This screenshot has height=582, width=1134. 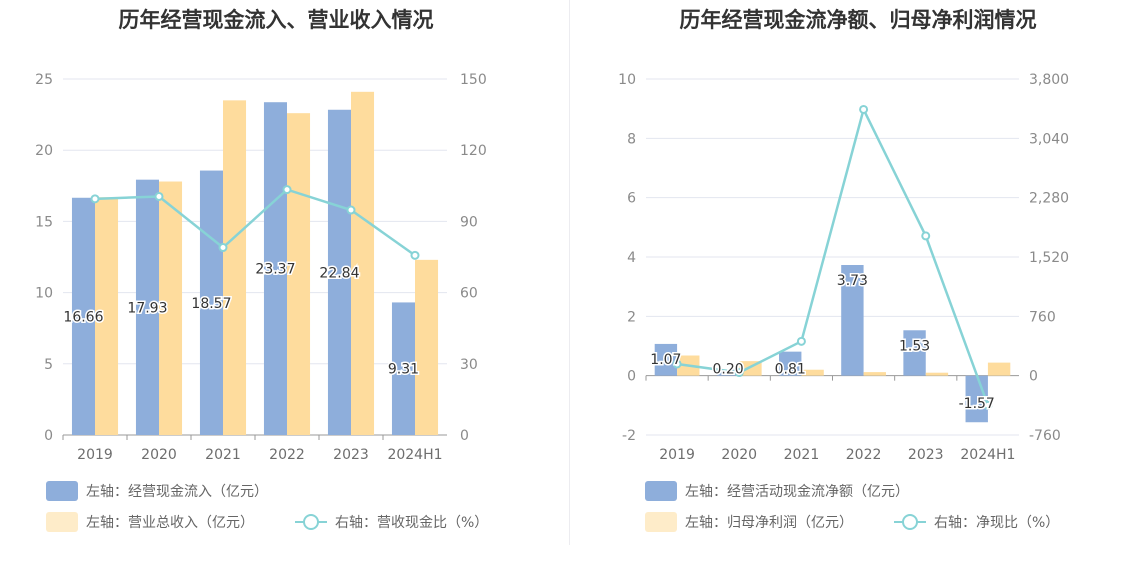 I want to click on bar-data-label: 17.93, so click(x=147, y=308).